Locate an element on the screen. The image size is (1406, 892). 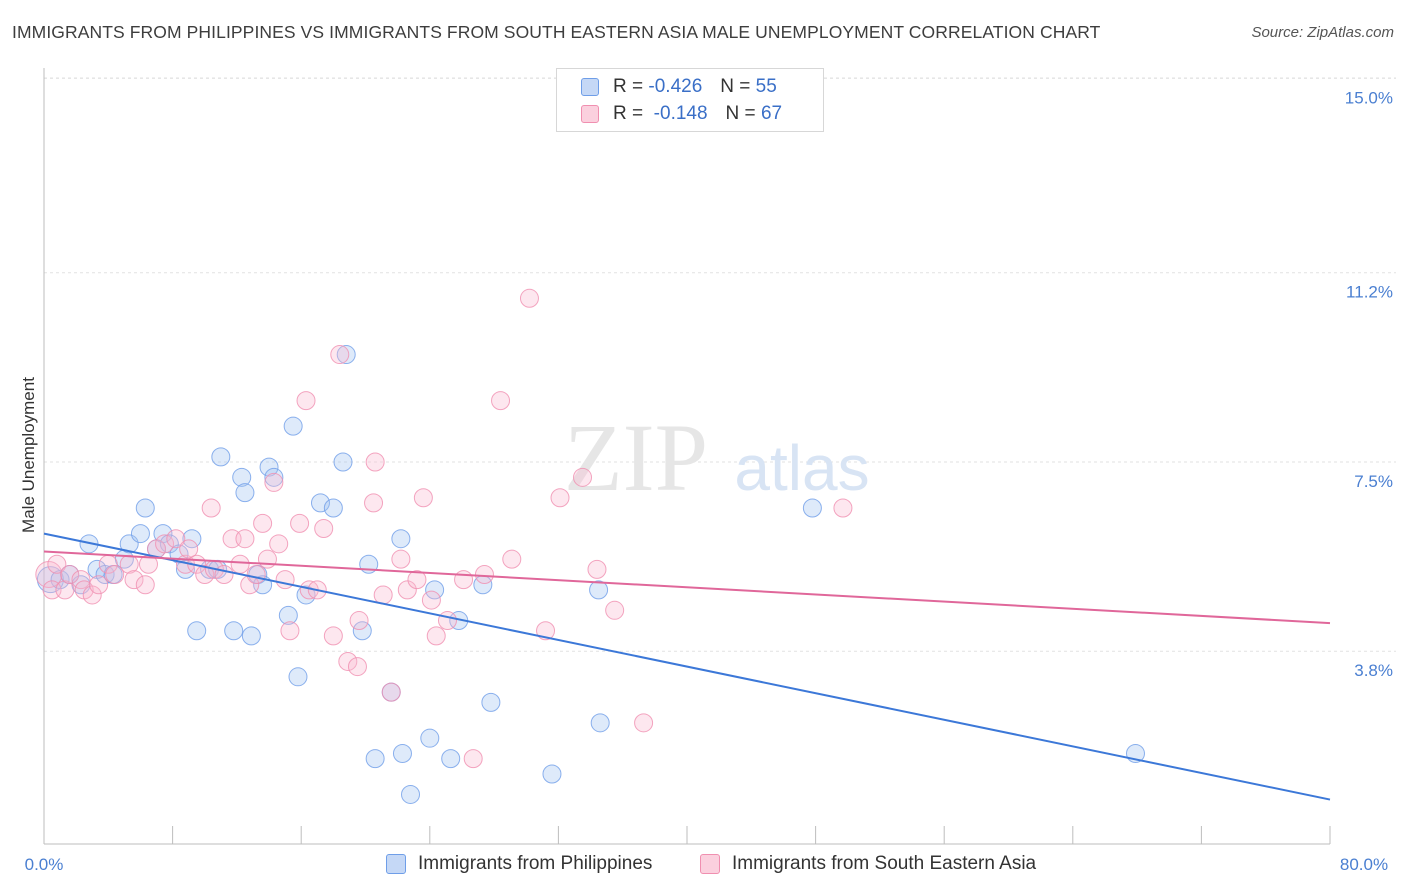
series-legend-se-asia: Immigrants from South Eastern Asia is located at coordinates (868, 864).